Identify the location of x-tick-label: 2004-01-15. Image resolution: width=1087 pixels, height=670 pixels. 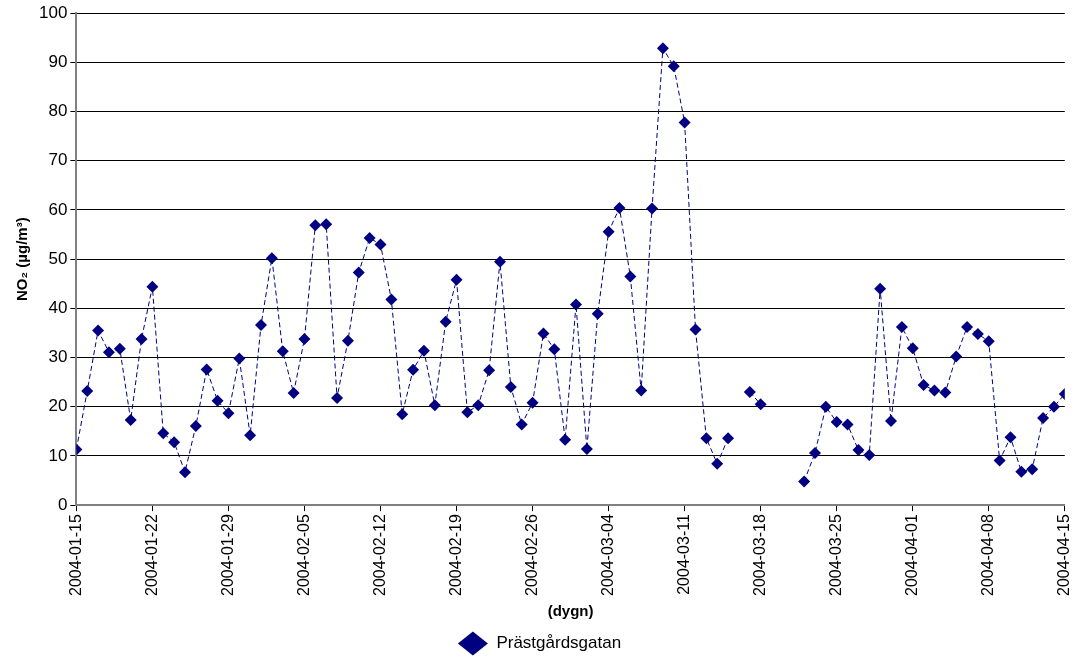
(75, 555).